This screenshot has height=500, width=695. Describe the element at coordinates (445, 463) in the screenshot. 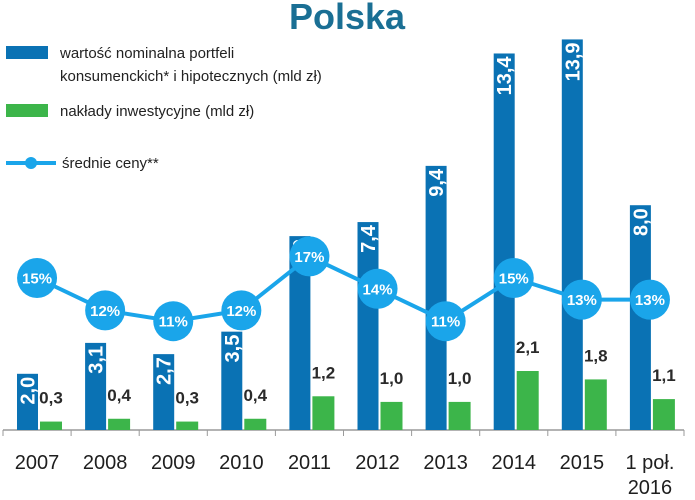

I see `x-tick-label: 2013` at that location.